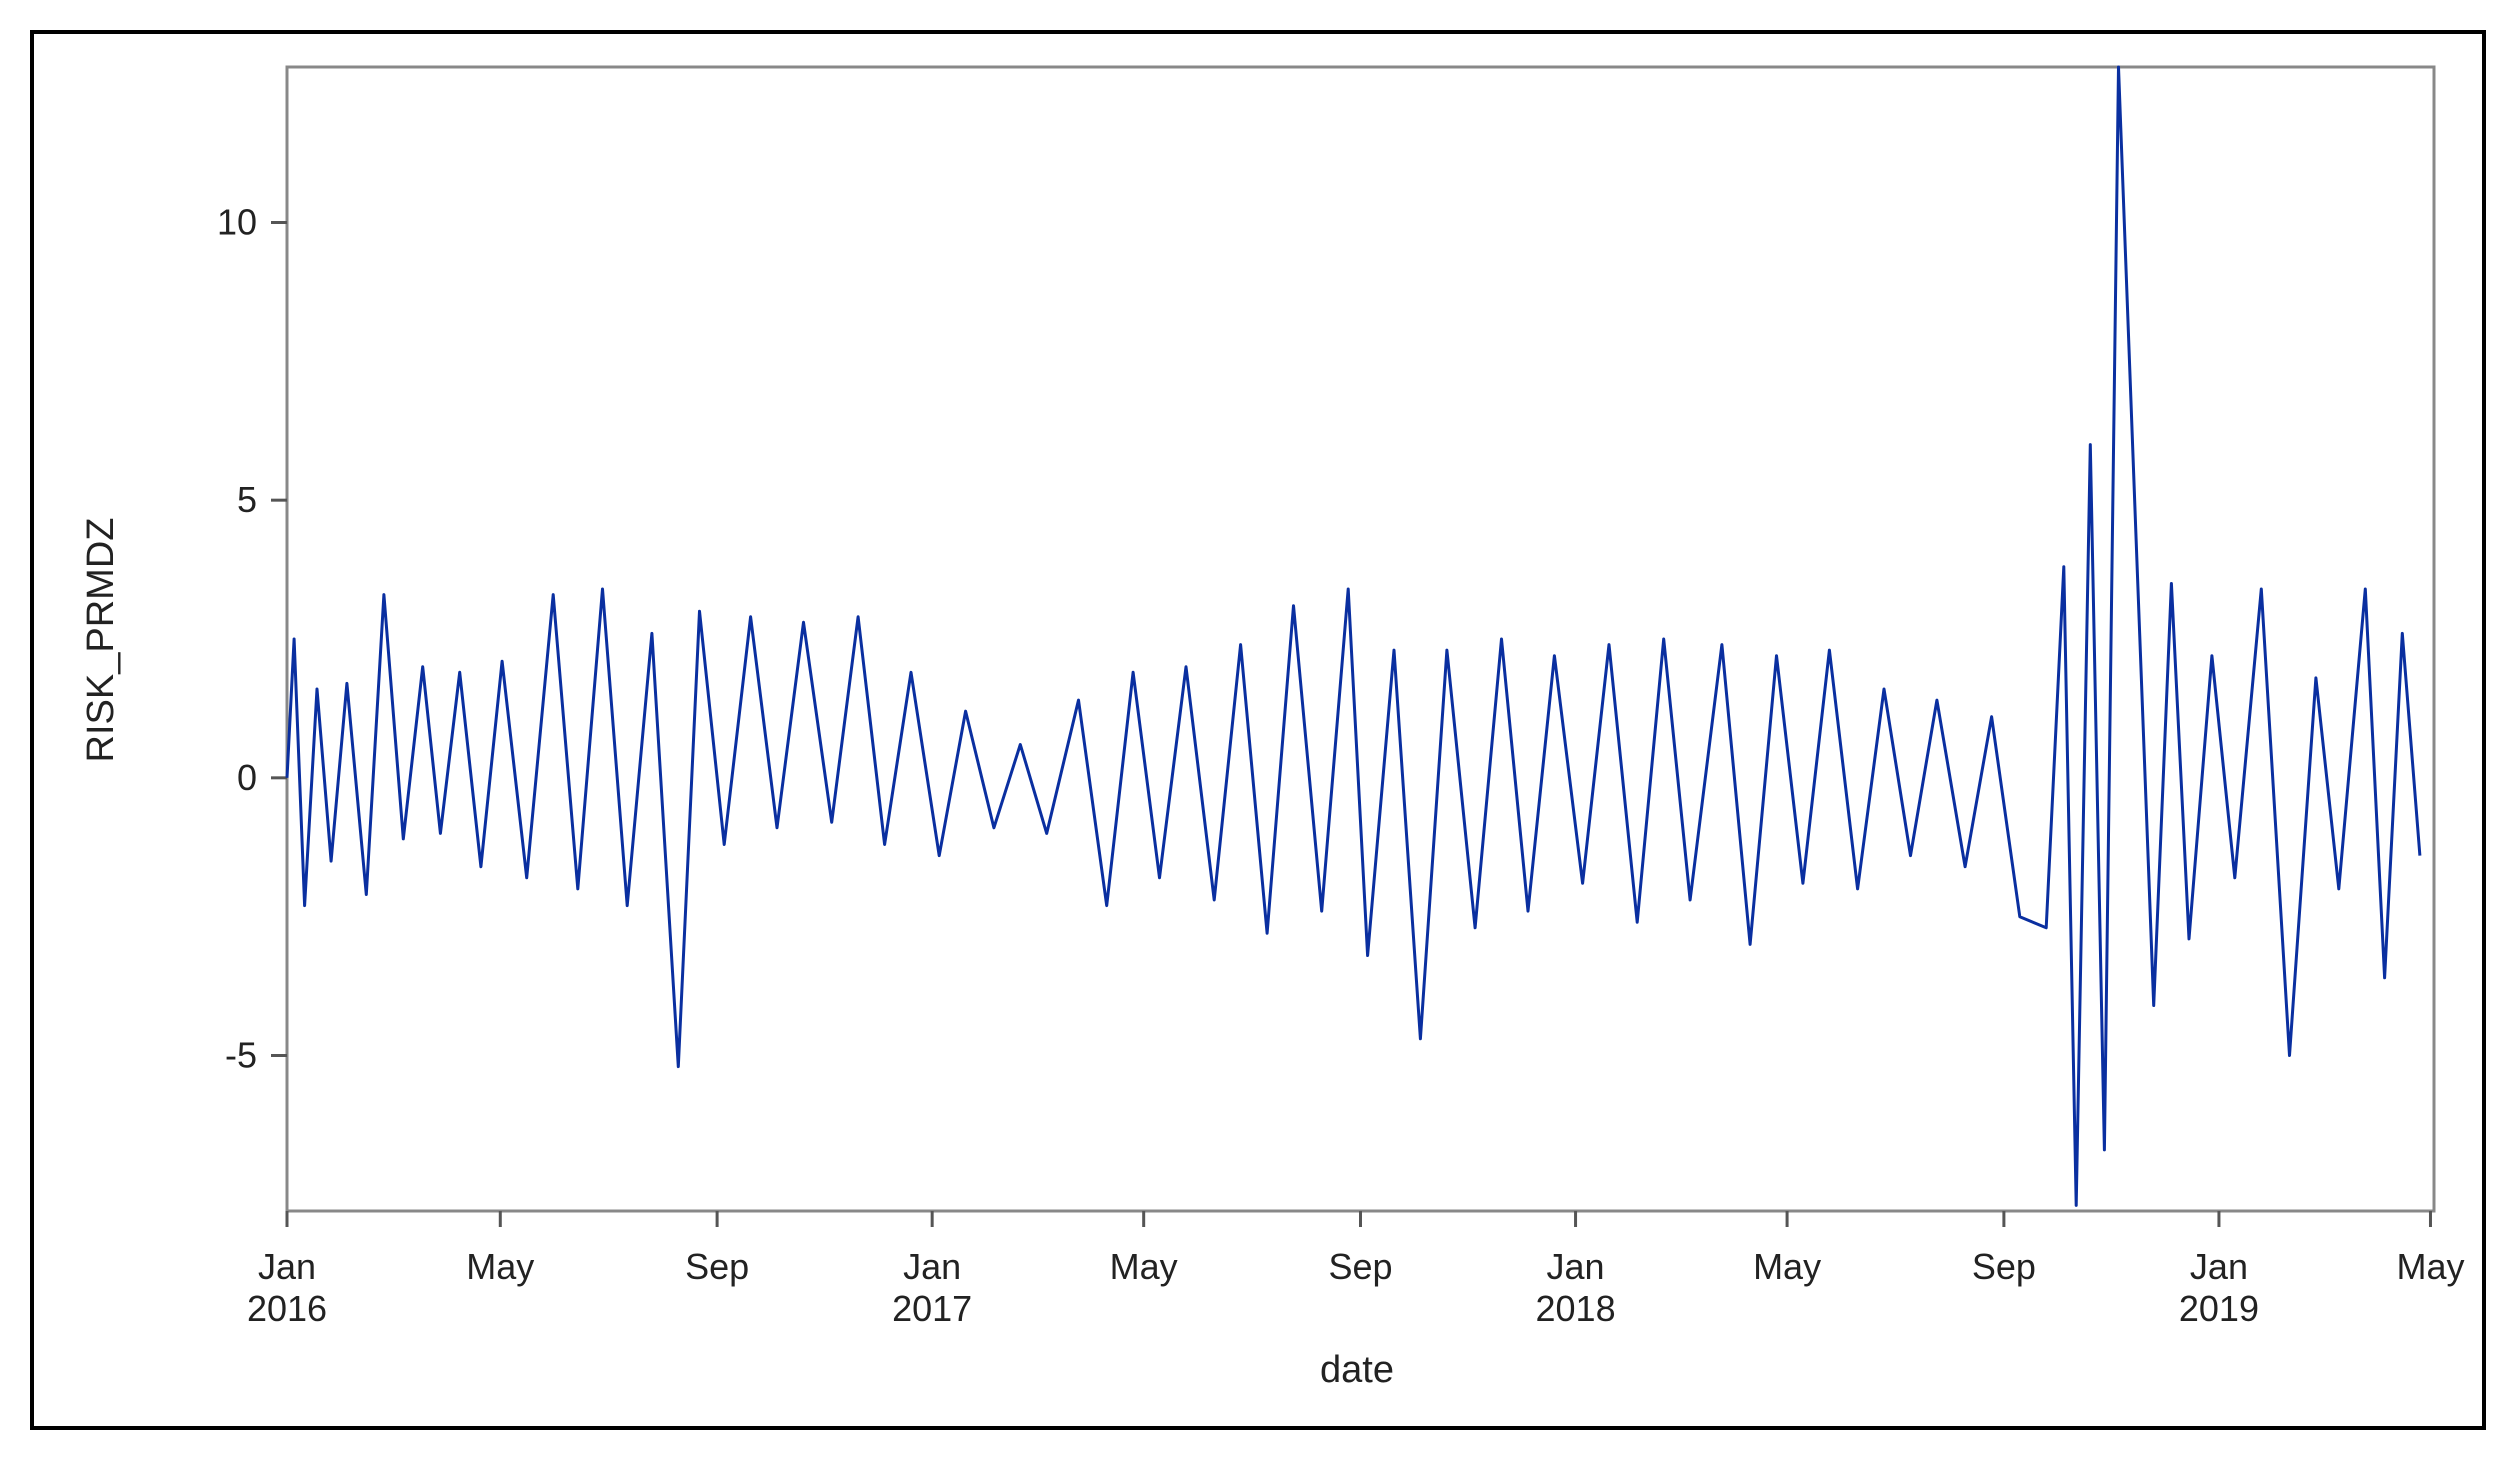 The width and height of the screenshot is (2516, 1460). Describe the element at coordinates (241, 1055) in the screenshot. I see `y-tick-label: -5` at that location.